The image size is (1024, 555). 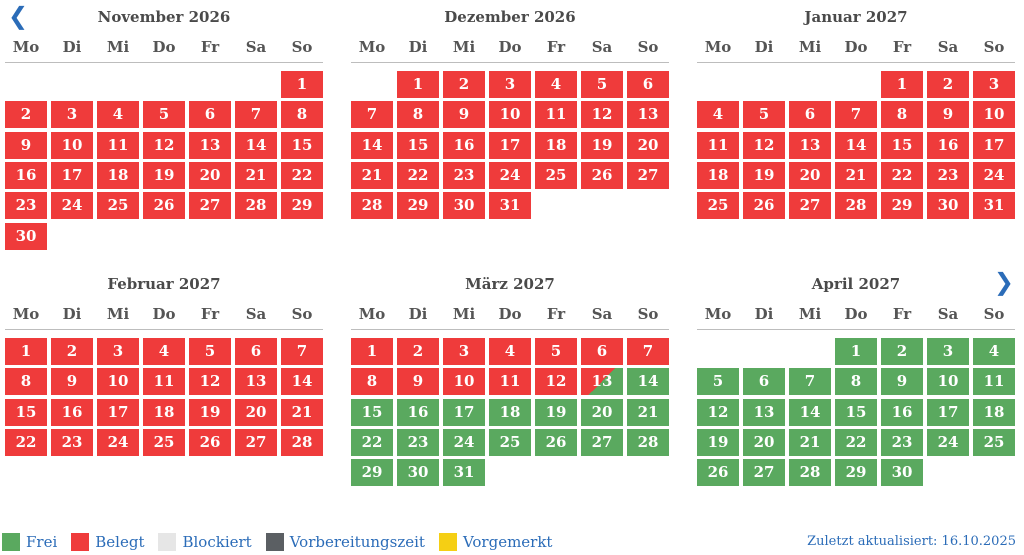 I want to click on next-months-icon: ❯, so click(x=1003, y=282).